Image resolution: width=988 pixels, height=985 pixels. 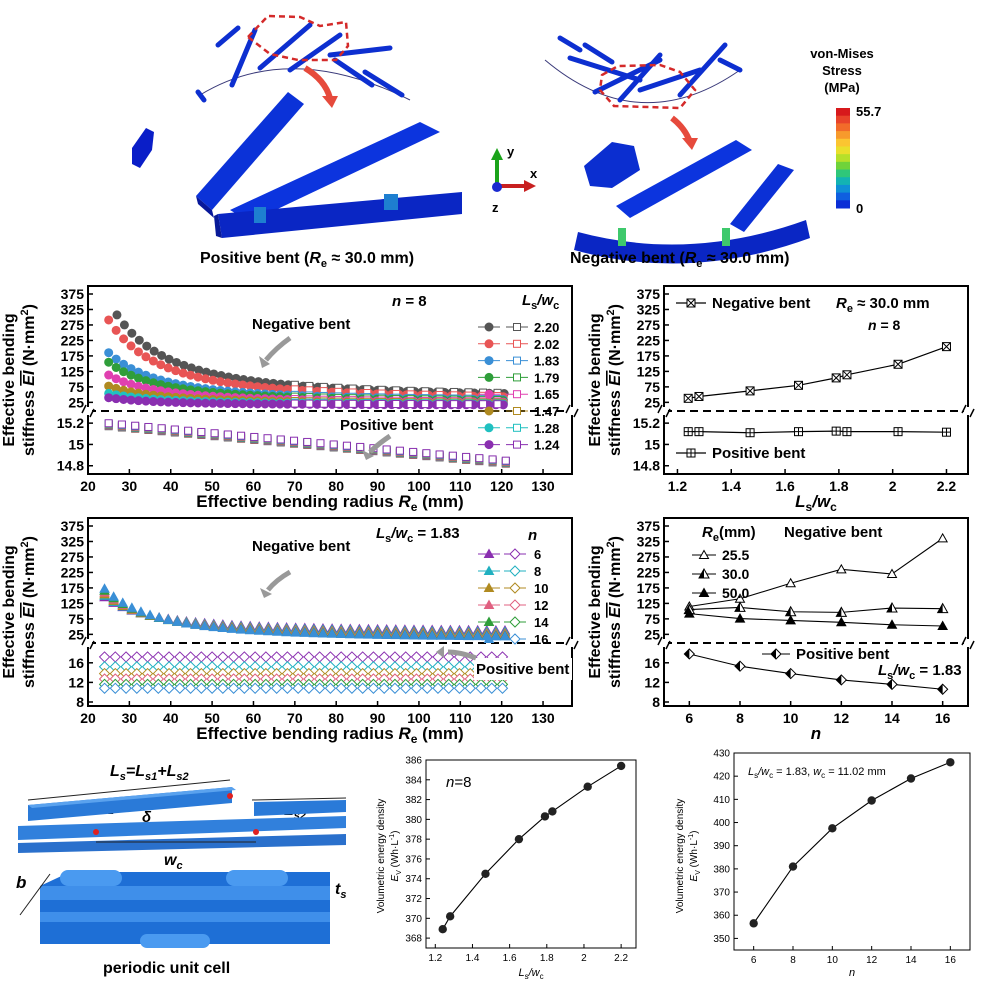 I want to click on an-c: c, so click(x=912, y=676).